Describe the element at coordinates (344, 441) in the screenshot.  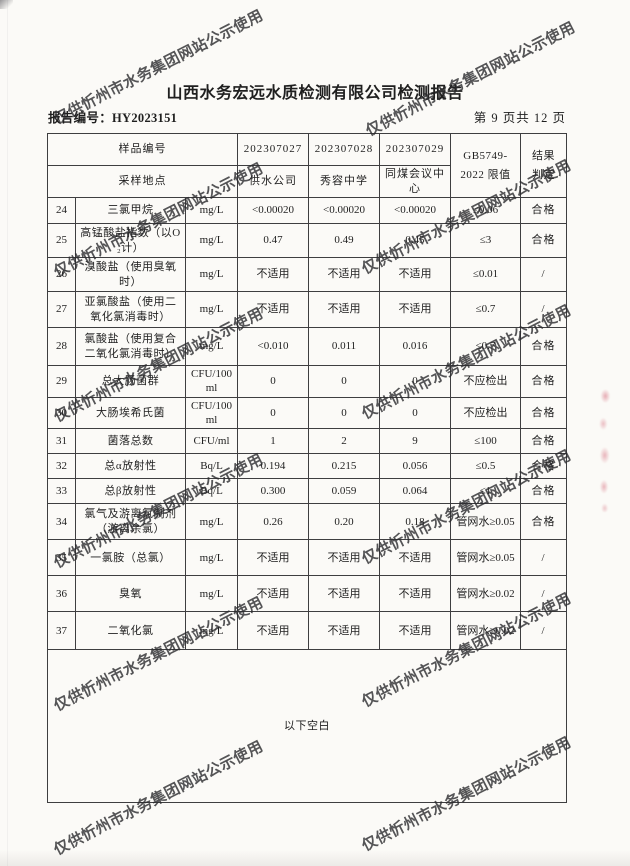
I see `value-2: 2` at that location.